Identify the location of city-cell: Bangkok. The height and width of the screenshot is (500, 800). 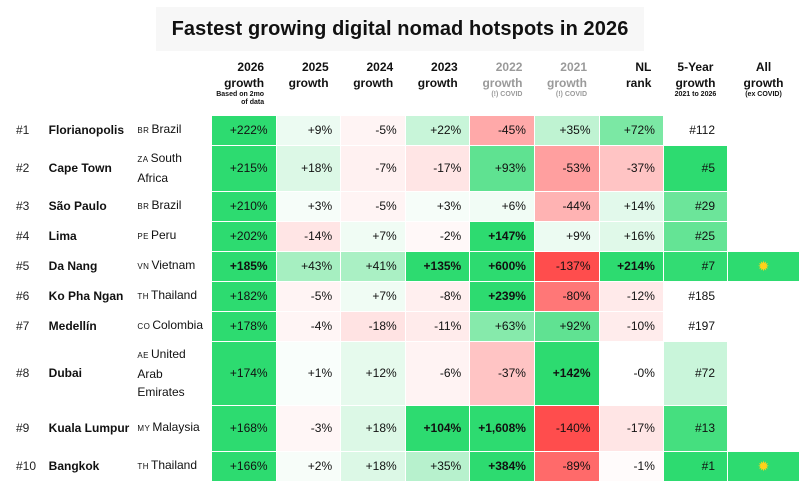
(90, 466).